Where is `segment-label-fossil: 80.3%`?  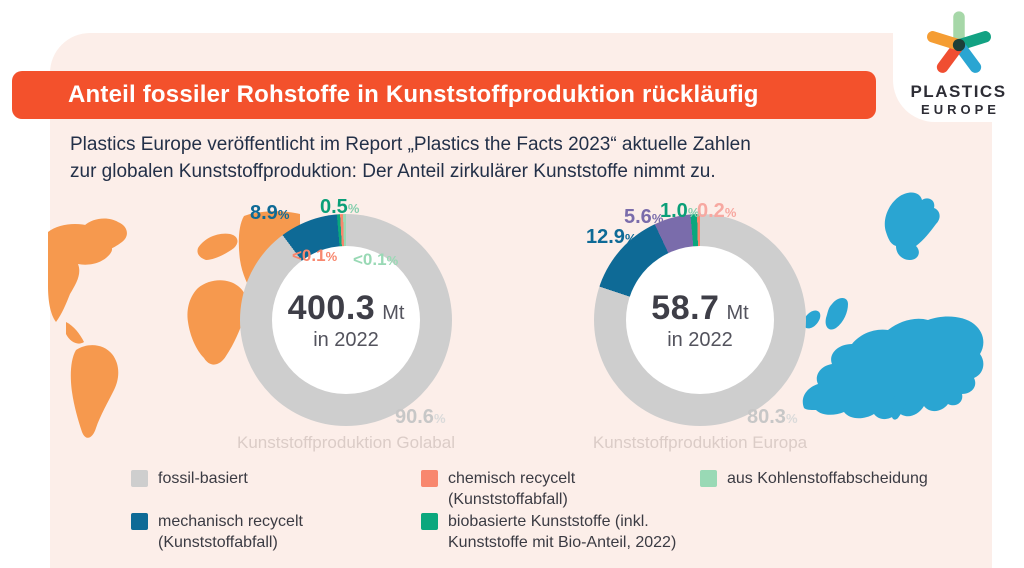
segment-label-fossil: 80.3% is located at coordinates (772, 417).